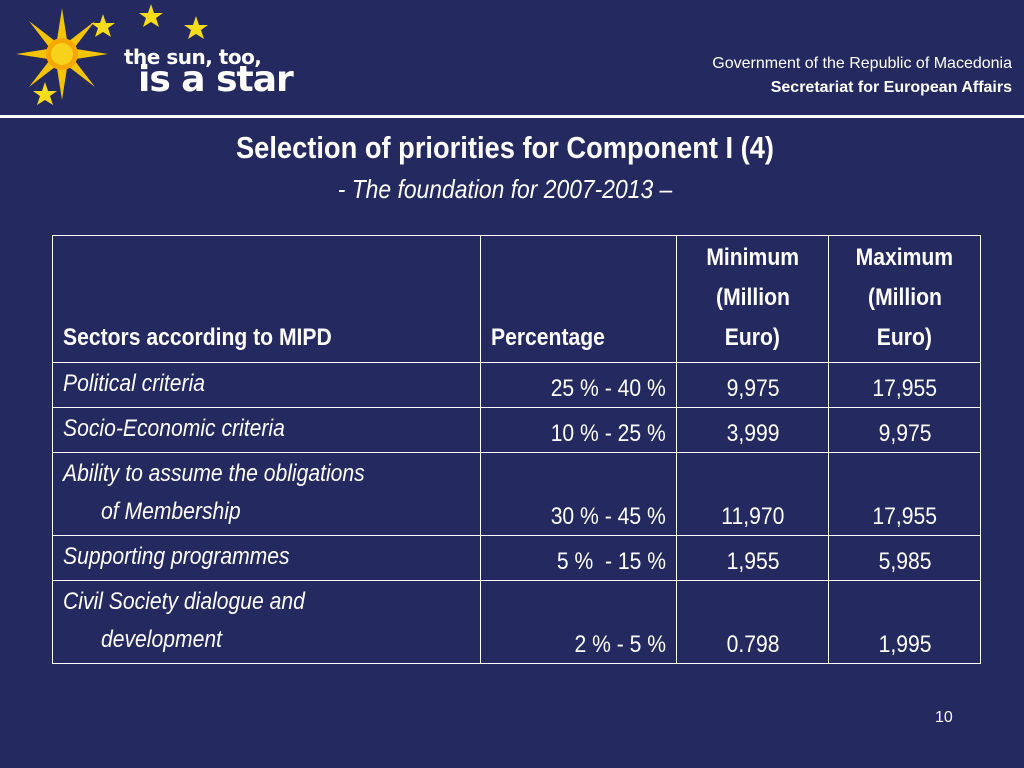  Describe the element at coordinates (904, 430) in the screenshot. I see `maximum-cell: 9,975` at that location.